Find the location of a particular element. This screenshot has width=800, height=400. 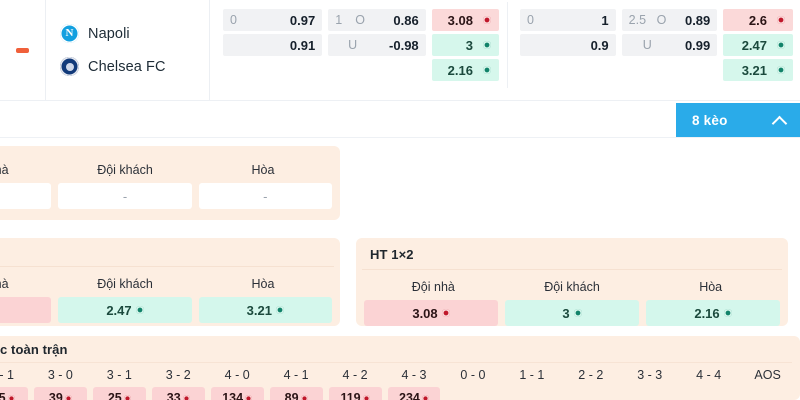

correct-score-label: 3 - 2 is located at coordinates (178, 375).